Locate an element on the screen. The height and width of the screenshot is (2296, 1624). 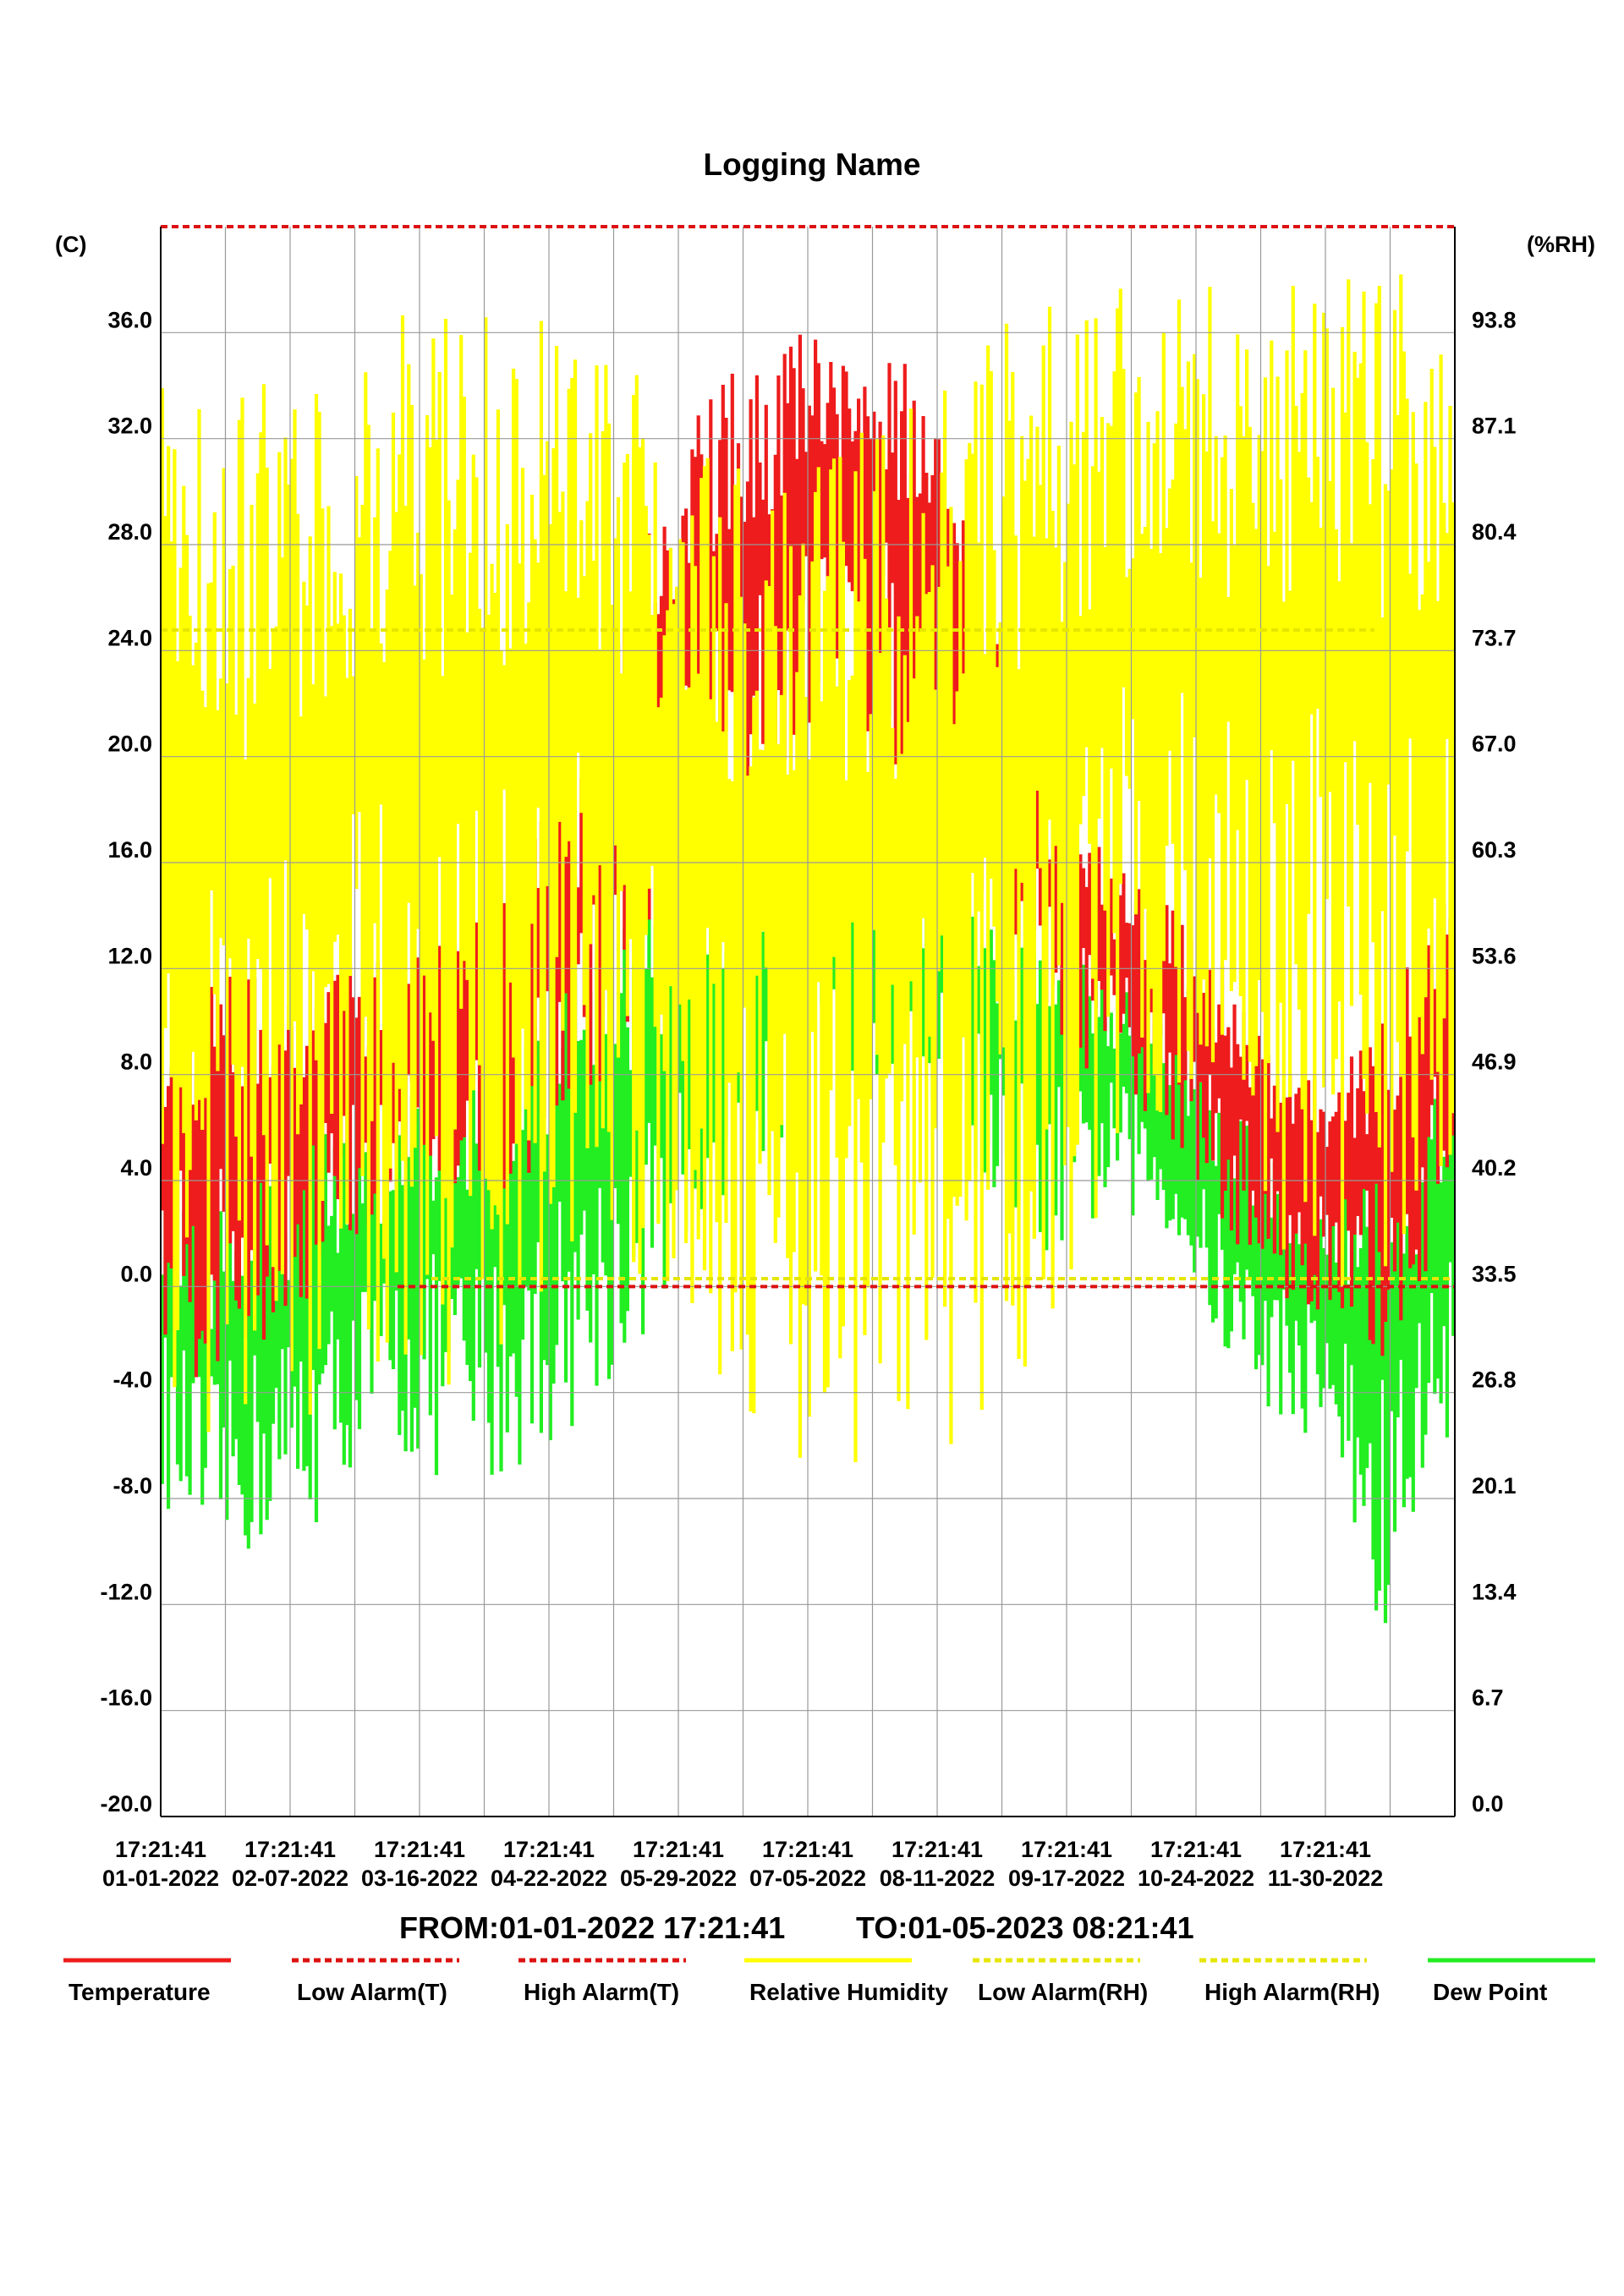
left-tick-label: 20.0 is located at coordinates (130, 745).